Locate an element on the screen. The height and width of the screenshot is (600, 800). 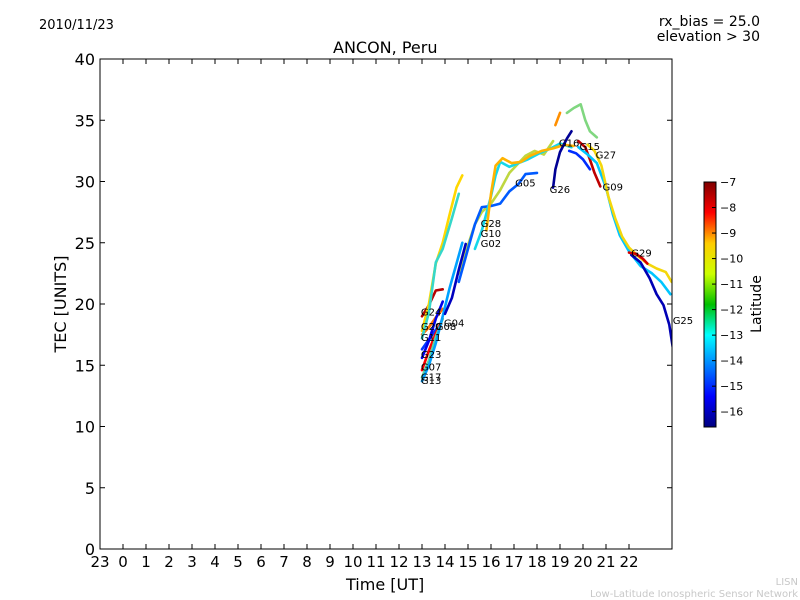
x-axis-label: Time [UT] is located at coordinates (385, 584).